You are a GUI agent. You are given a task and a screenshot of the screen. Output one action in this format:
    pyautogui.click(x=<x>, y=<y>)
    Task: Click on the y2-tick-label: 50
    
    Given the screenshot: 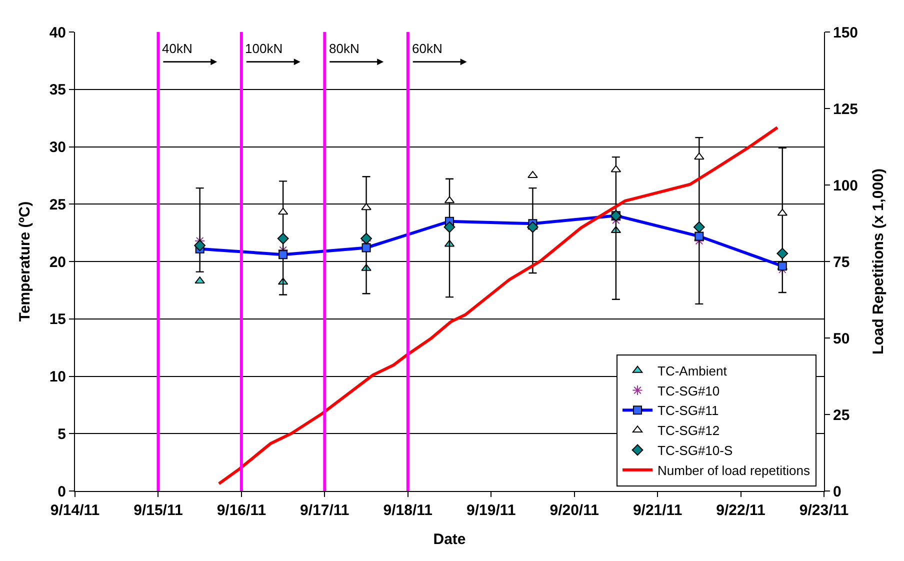 What is the action you would take?
    pyautogui.click(x=841, y=339)
    